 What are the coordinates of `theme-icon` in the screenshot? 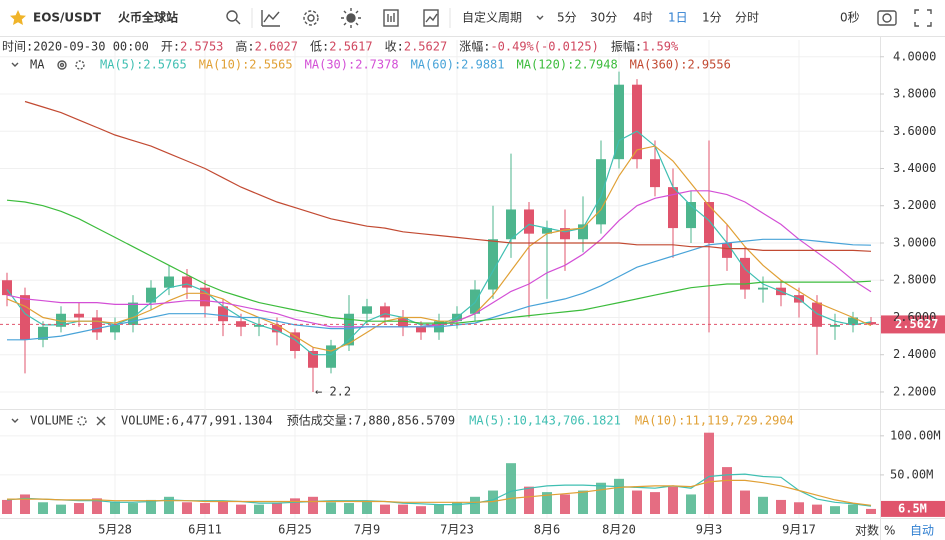 It's located at (351, 18).